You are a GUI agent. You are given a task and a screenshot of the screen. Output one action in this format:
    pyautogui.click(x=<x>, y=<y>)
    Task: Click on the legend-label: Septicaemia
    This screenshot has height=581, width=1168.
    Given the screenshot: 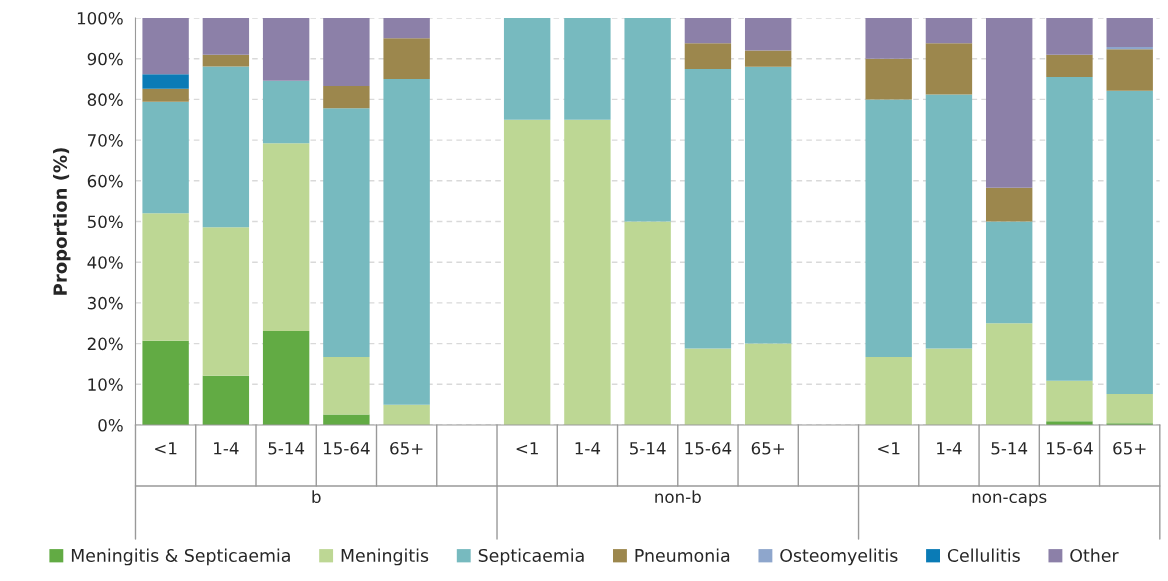 What is the action you would take?
    pyautogui.click(x=531, y=557)
    